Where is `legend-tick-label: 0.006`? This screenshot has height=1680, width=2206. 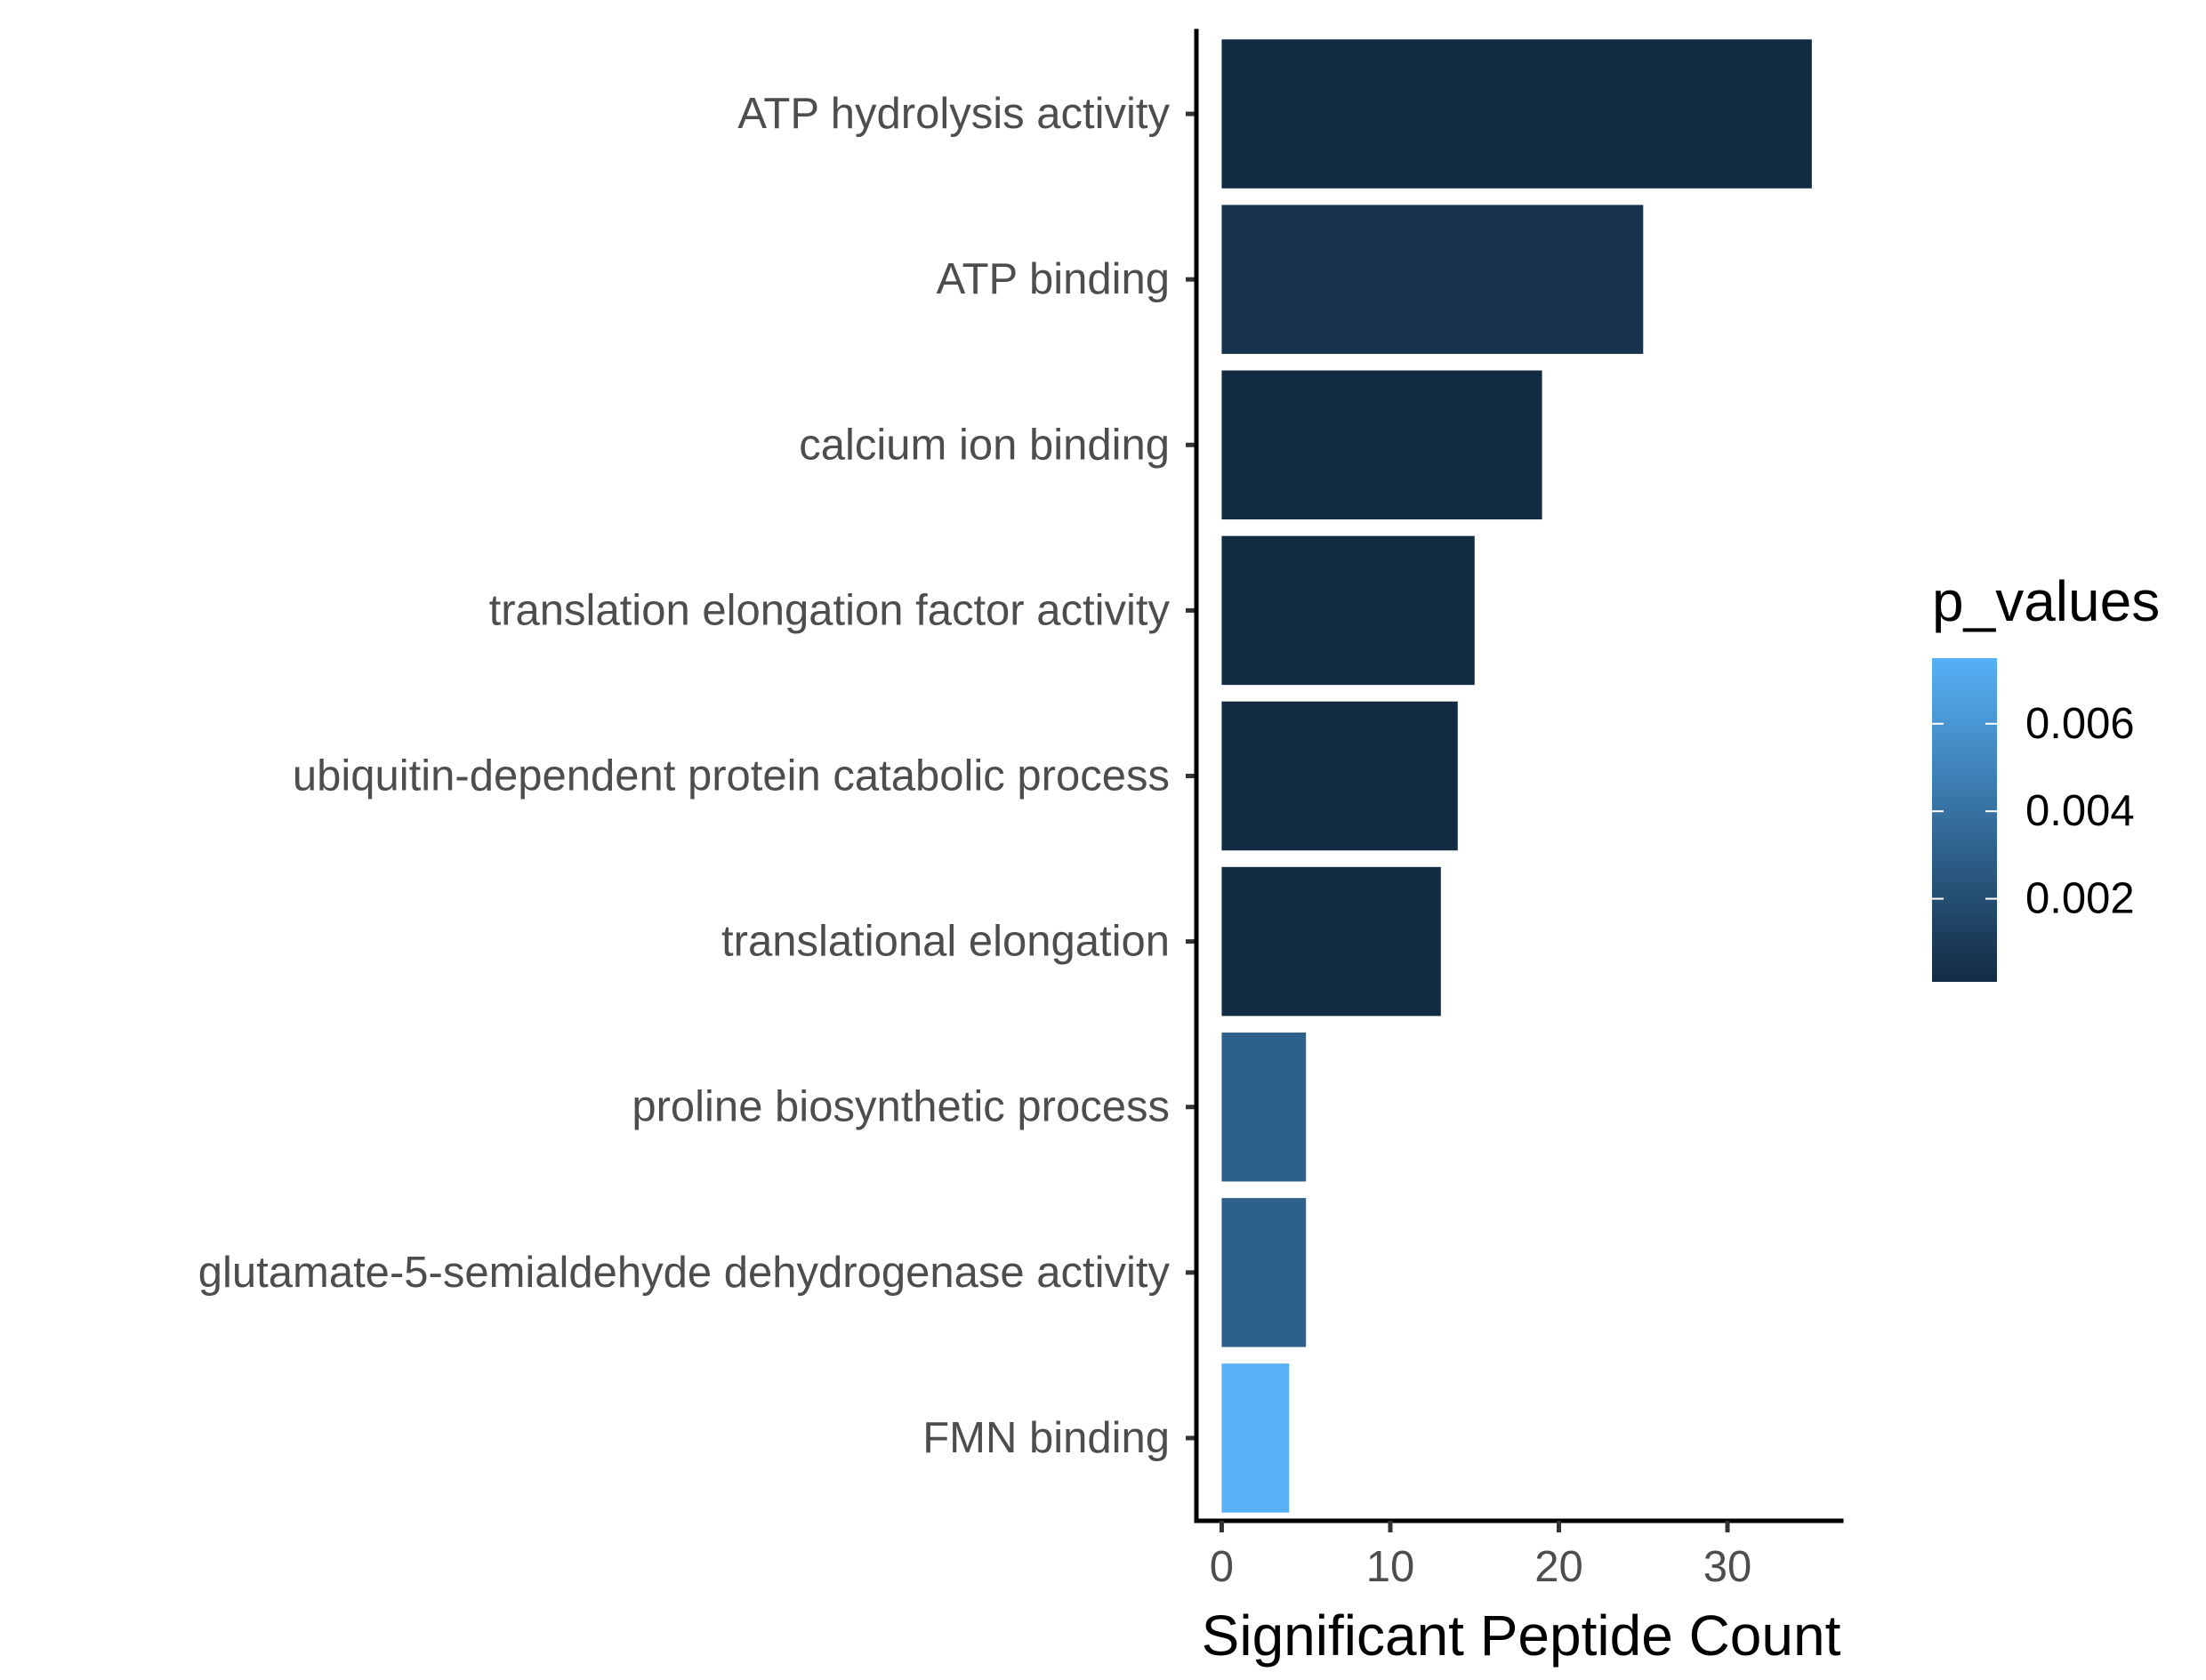 legend-tick-label: 0.006 is located at coordinates (2080, 724).